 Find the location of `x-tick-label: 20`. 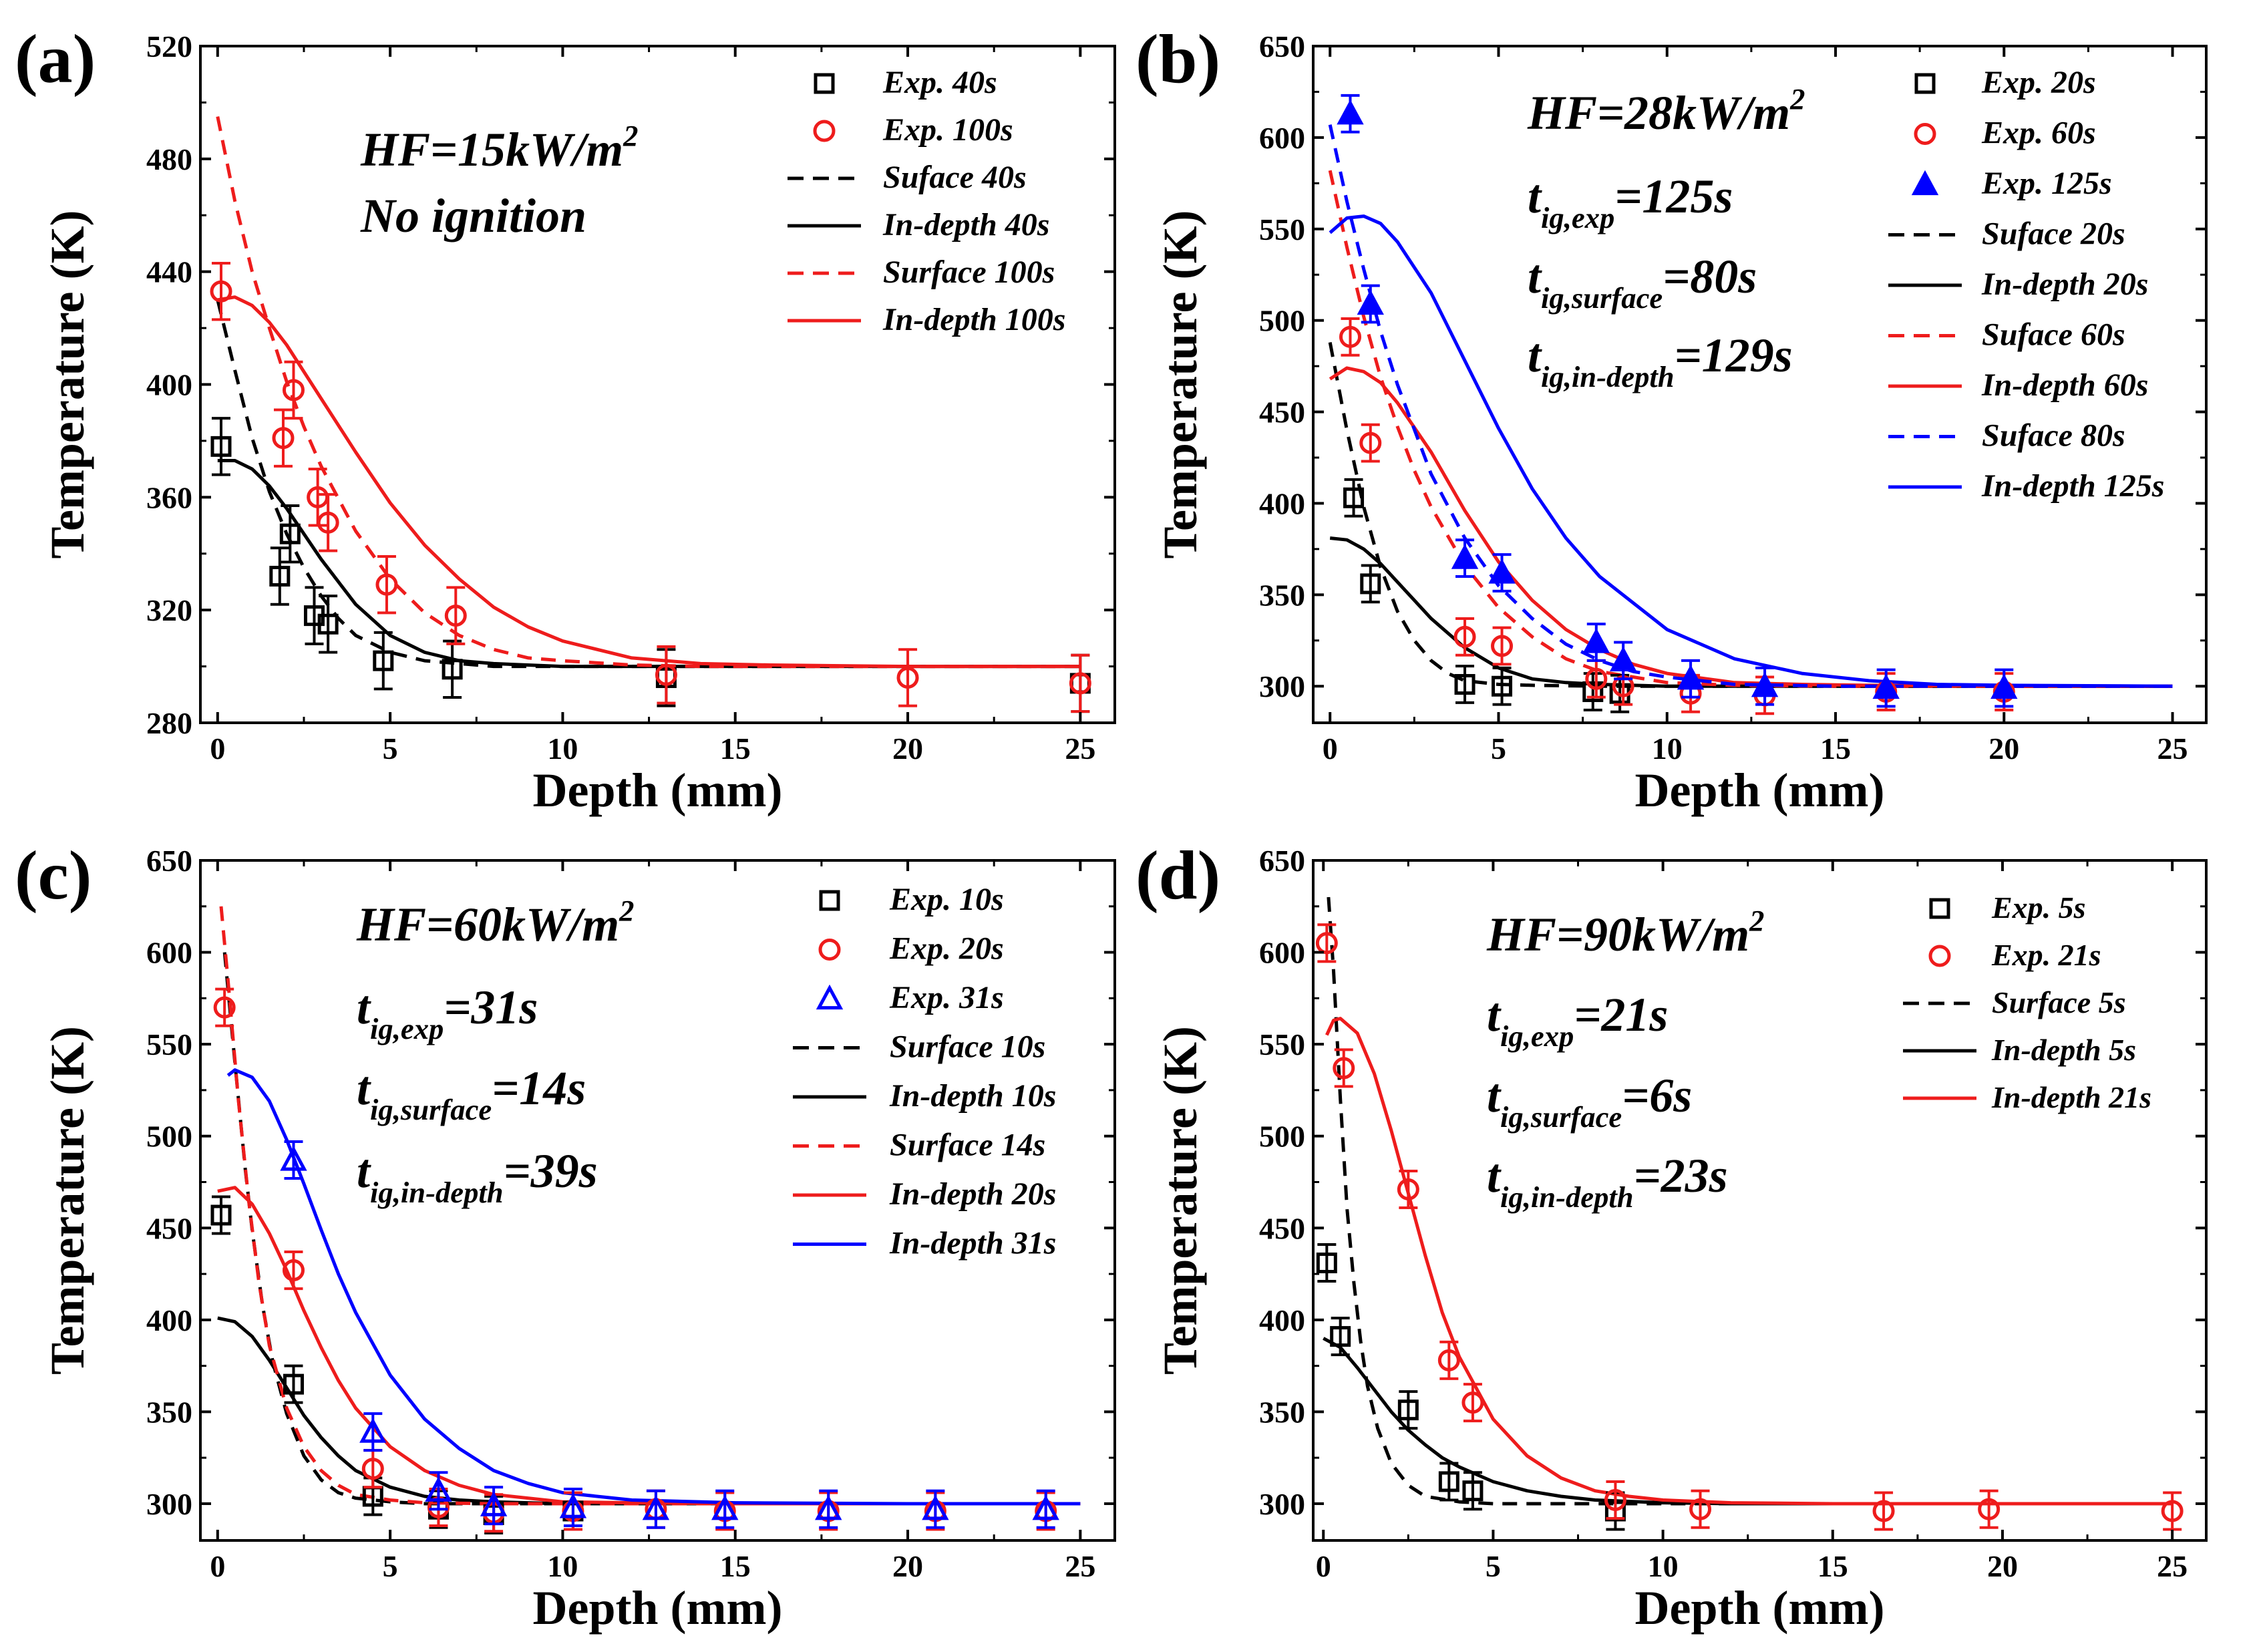

x-tick-label: 20 is located at coordinates (908, 748).